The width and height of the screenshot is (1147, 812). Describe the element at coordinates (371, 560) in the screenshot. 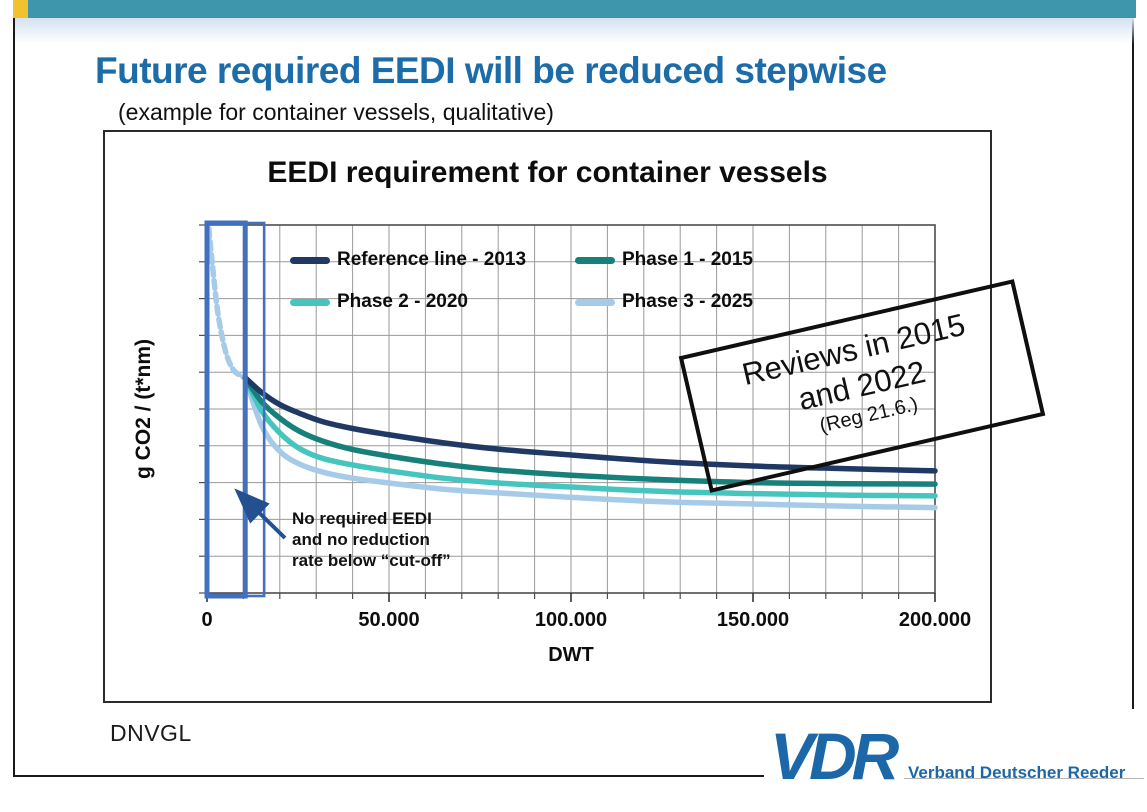

I see `cutoff-annotation-line: rate below “cut-off”` at that location.